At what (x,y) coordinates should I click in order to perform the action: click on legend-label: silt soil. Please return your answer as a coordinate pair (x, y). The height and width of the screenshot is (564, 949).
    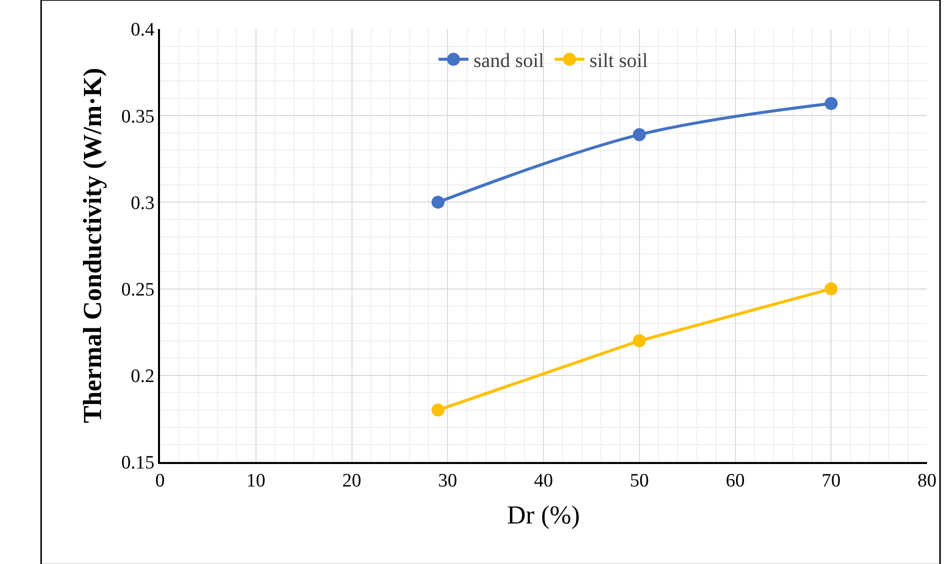
    Looking at the image, I should click on (619, 61).